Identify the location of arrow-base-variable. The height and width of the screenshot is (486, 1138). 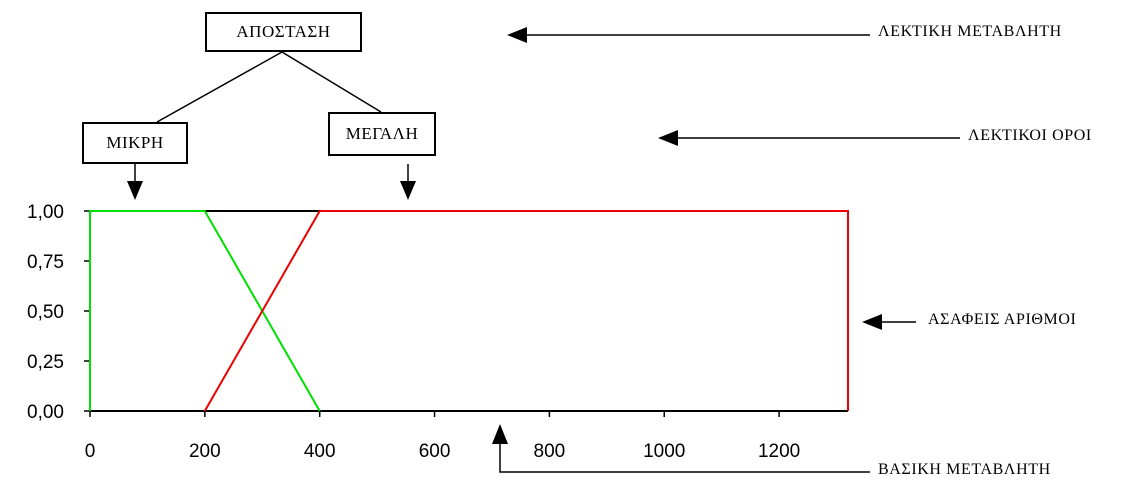
(681, 448).